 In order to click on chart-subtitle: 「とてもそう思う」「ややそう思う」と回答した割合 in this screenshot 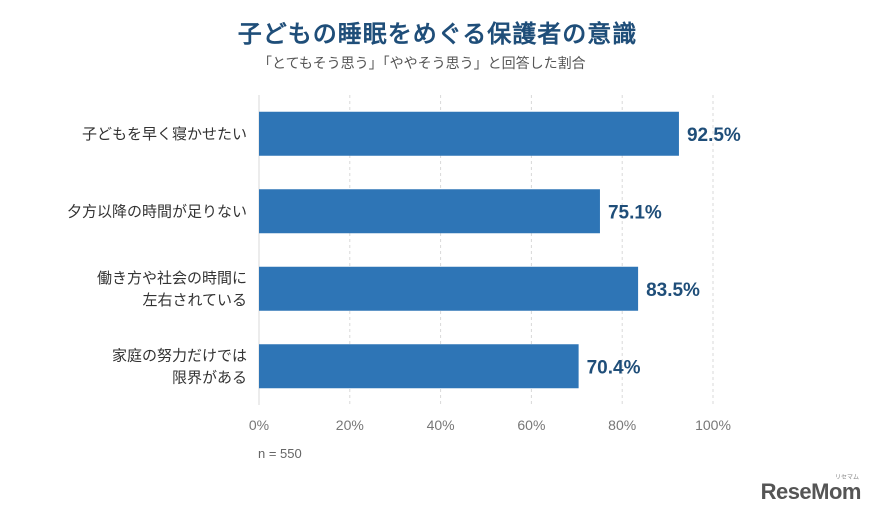, I will do `click(422, 64)`.